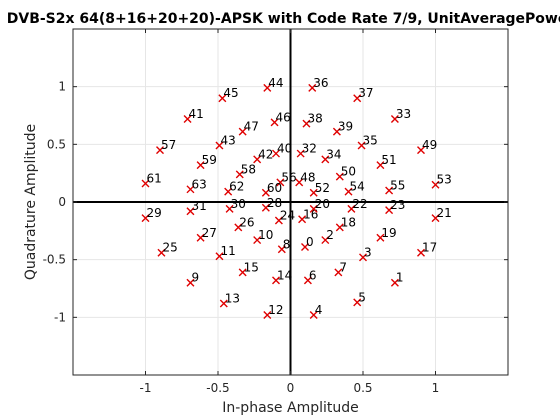  I want to click on data-point: 25, so click(167, 249).